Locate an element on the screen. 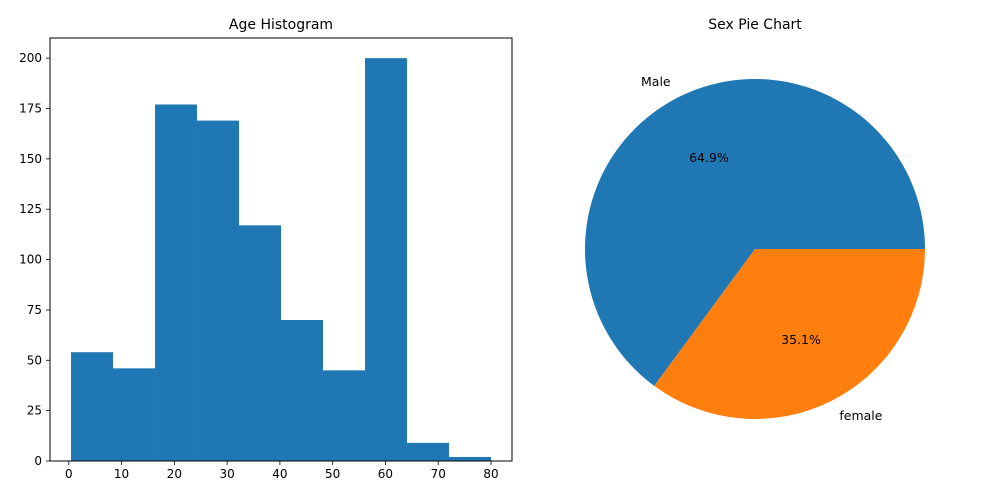  y-tick-label: 50 is located at coordinates (34, 360).